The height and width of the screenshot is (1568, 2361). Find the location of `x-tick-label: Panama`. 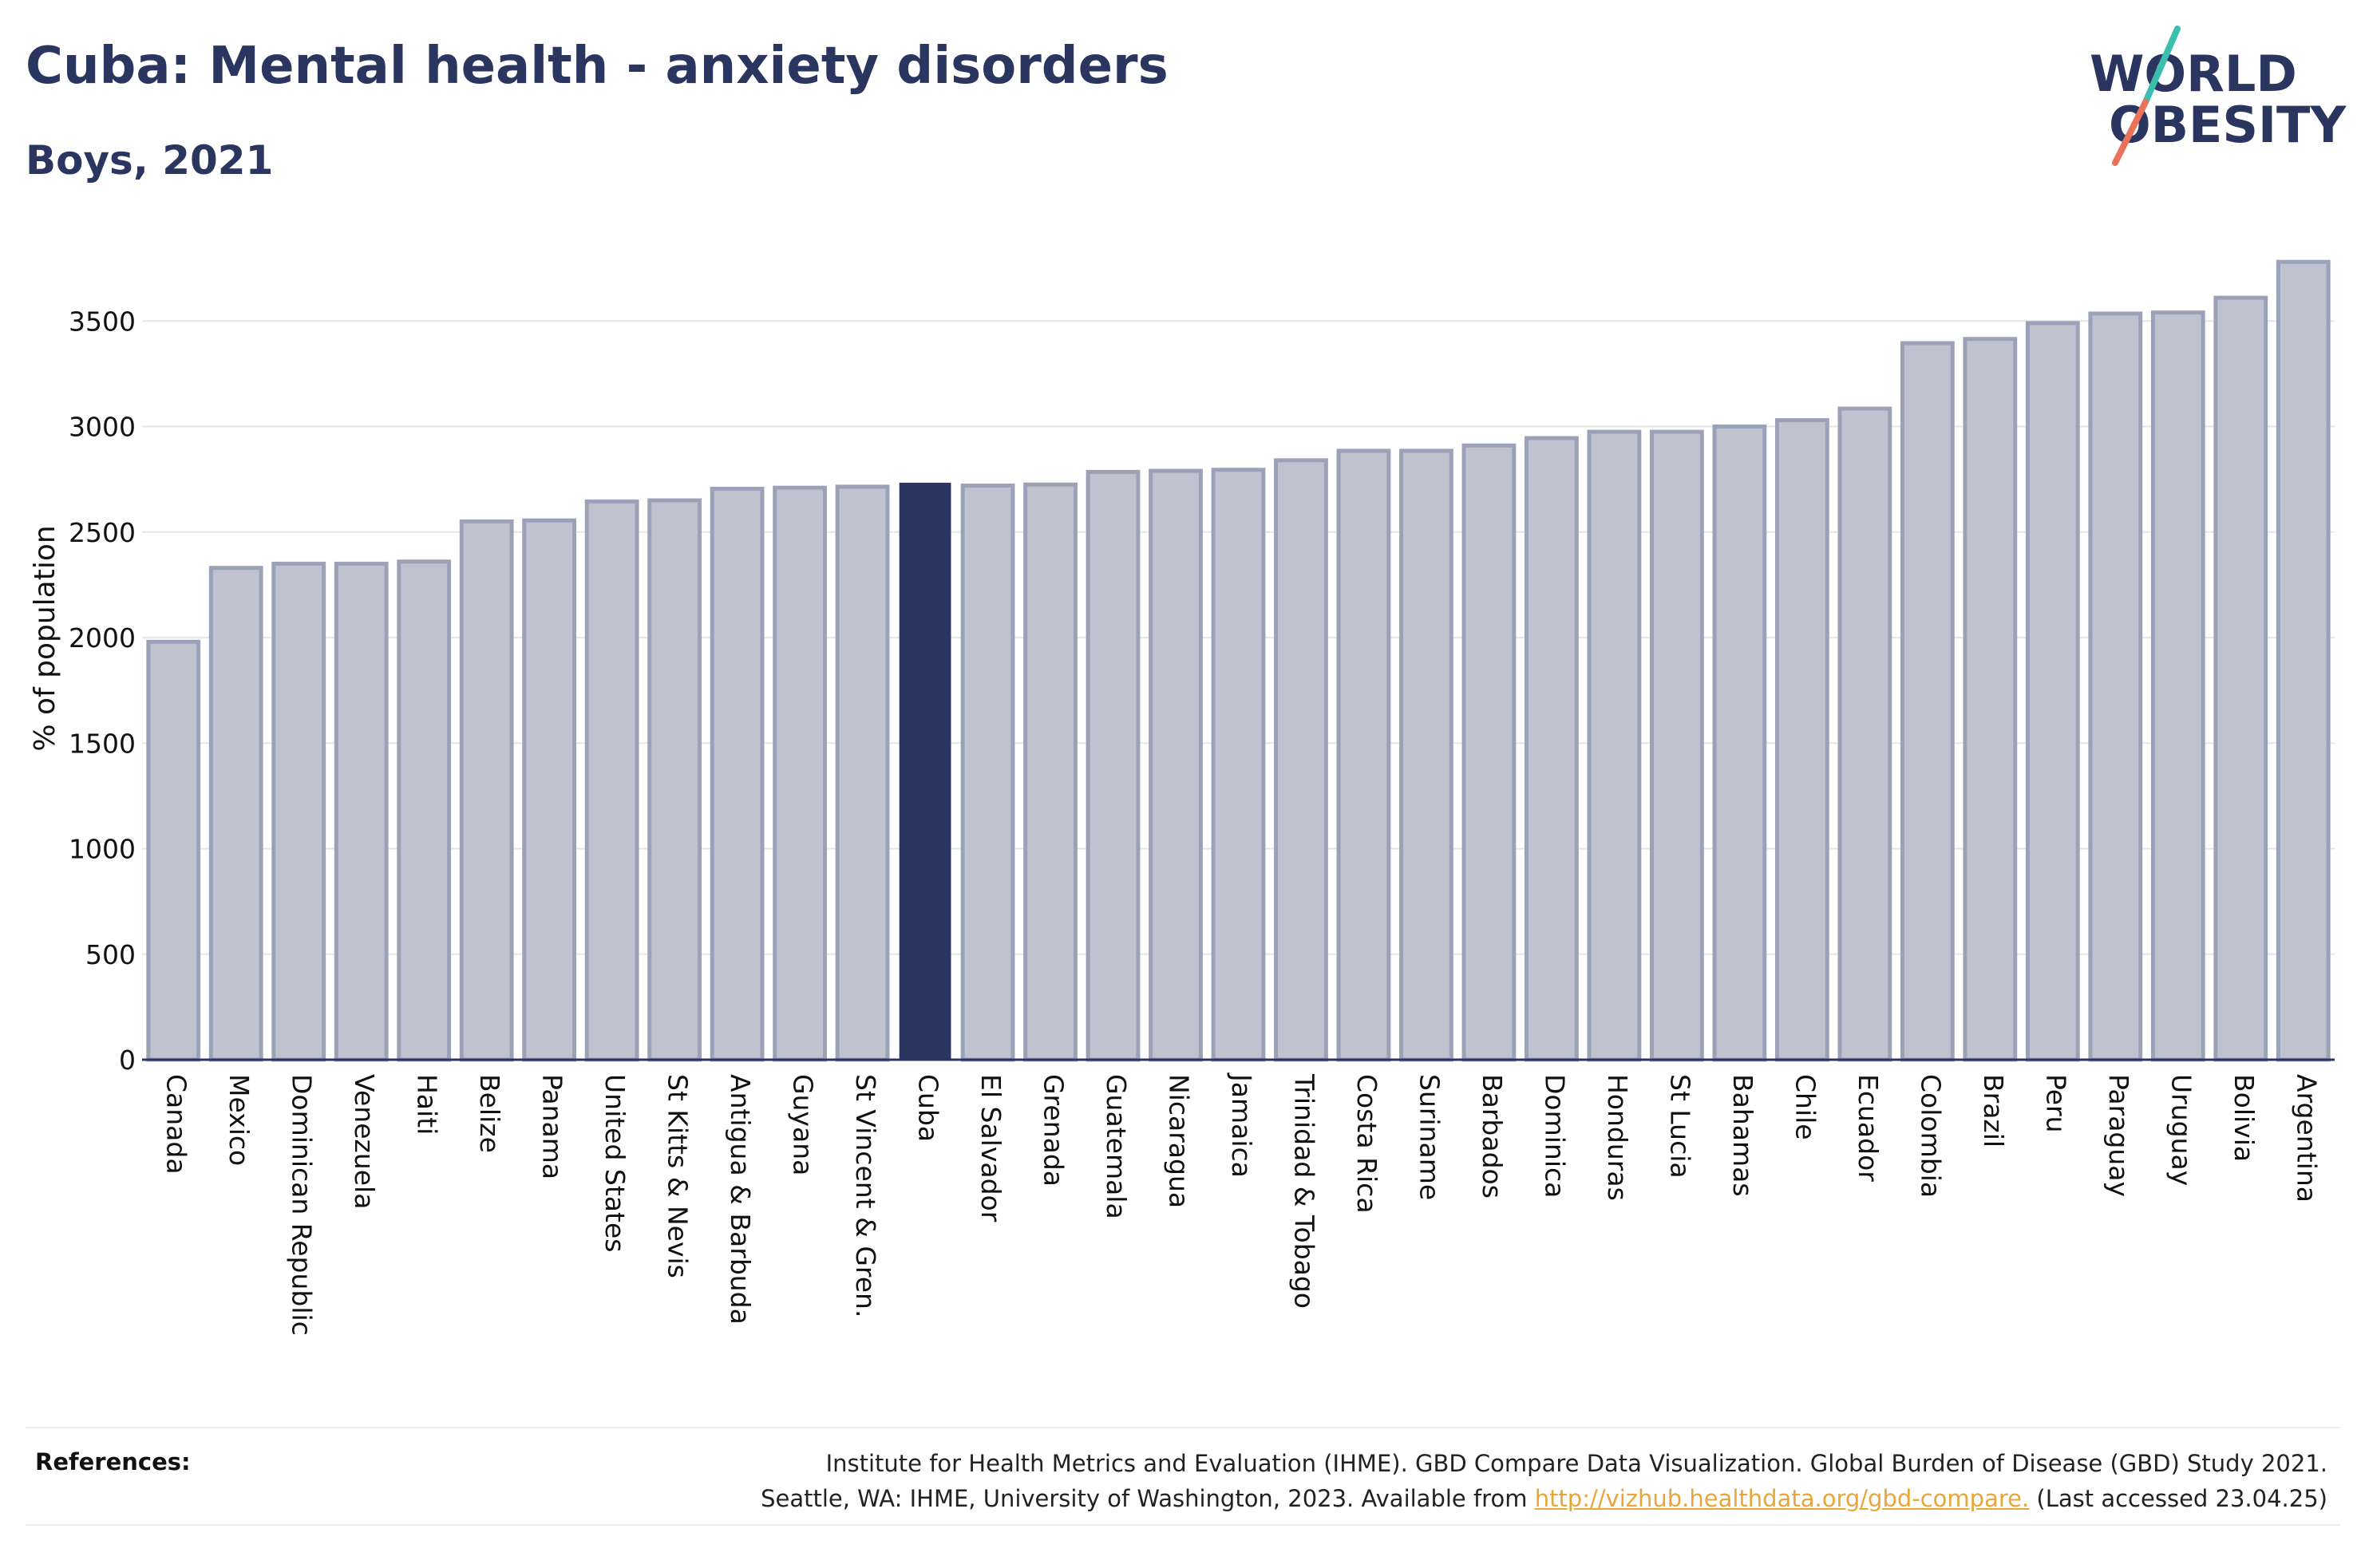

x-tick-label: Panama is located at coordinates (552, 1126).